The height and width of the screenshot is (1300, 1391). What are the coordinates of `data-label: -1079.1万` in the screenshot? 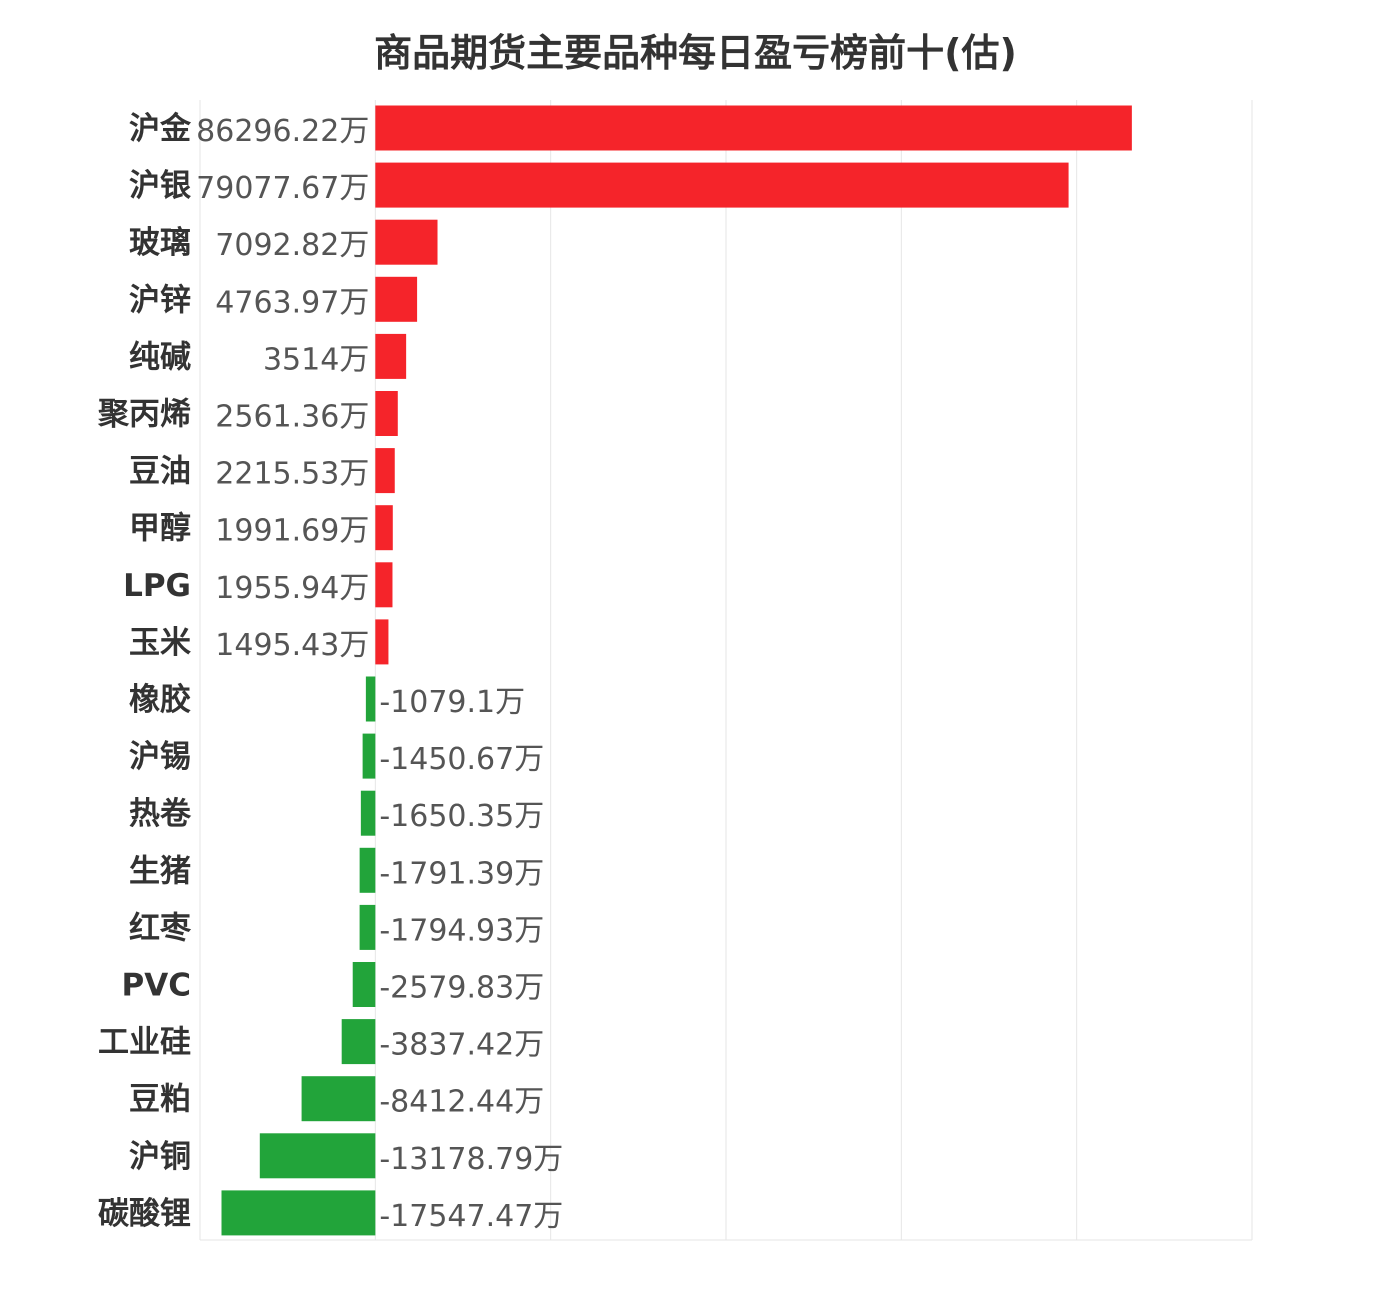 It's located at (452, 702).